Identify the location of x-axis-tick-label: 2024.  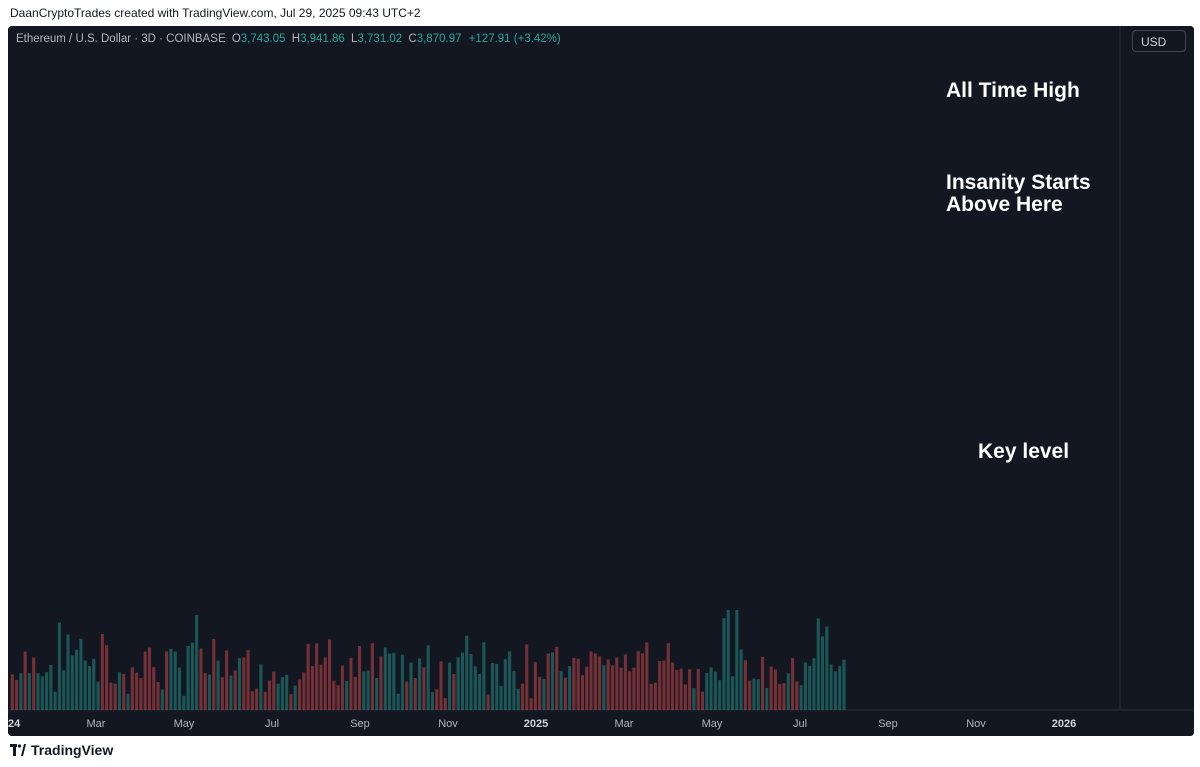
(14, 724).